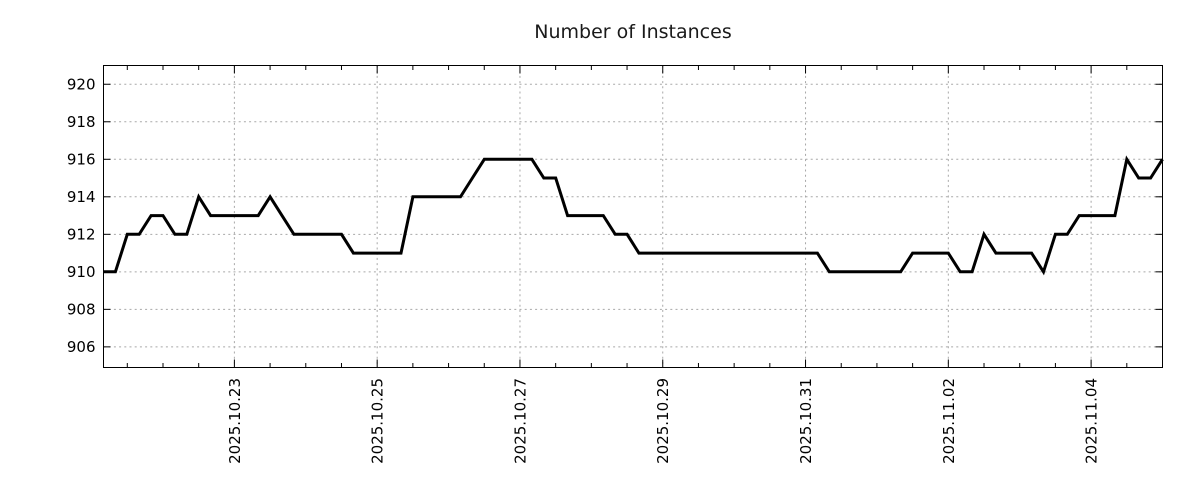  What do you see at coordinates (81, 84) in the screenshot?
I see `y-tick-label: 920` at bounding box center [81, 84].